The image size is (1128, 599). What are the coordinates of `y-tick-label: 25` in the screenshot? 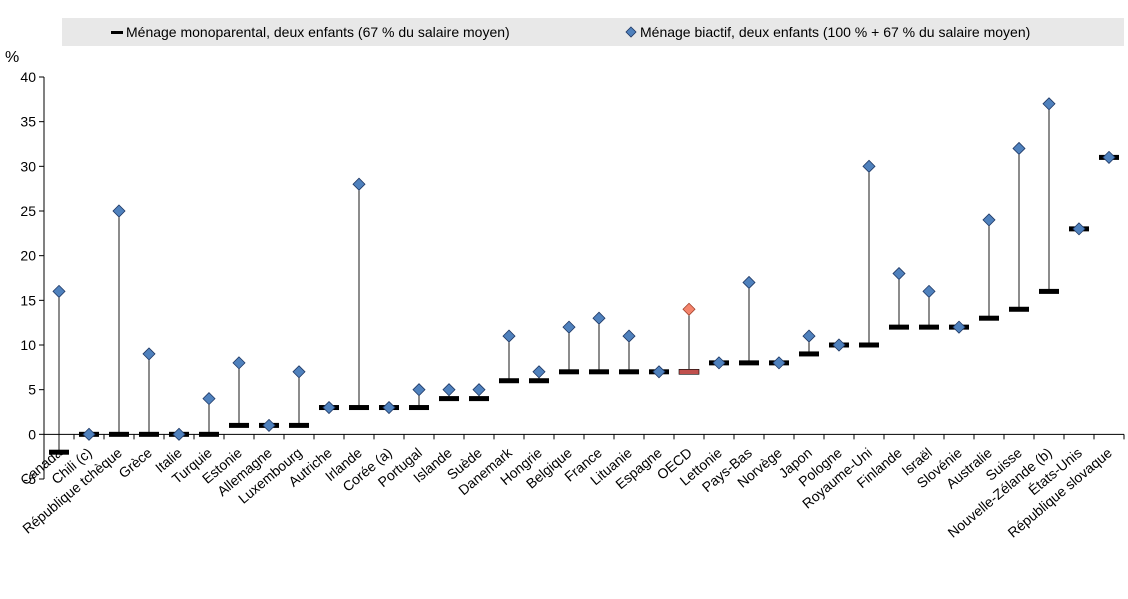 It's located at (28, 211).